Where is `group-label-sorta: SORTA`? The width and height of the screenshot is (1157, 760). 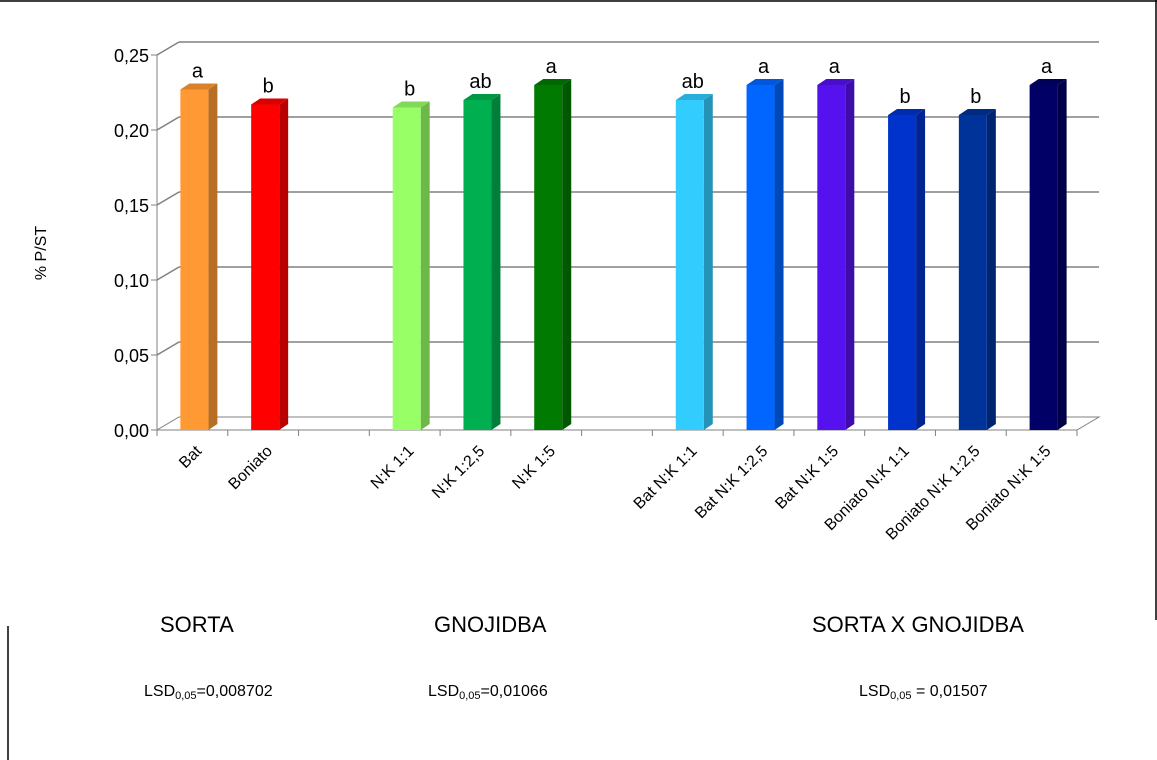
group-label-sorta: SORTA is located at coordinates (197, 624).